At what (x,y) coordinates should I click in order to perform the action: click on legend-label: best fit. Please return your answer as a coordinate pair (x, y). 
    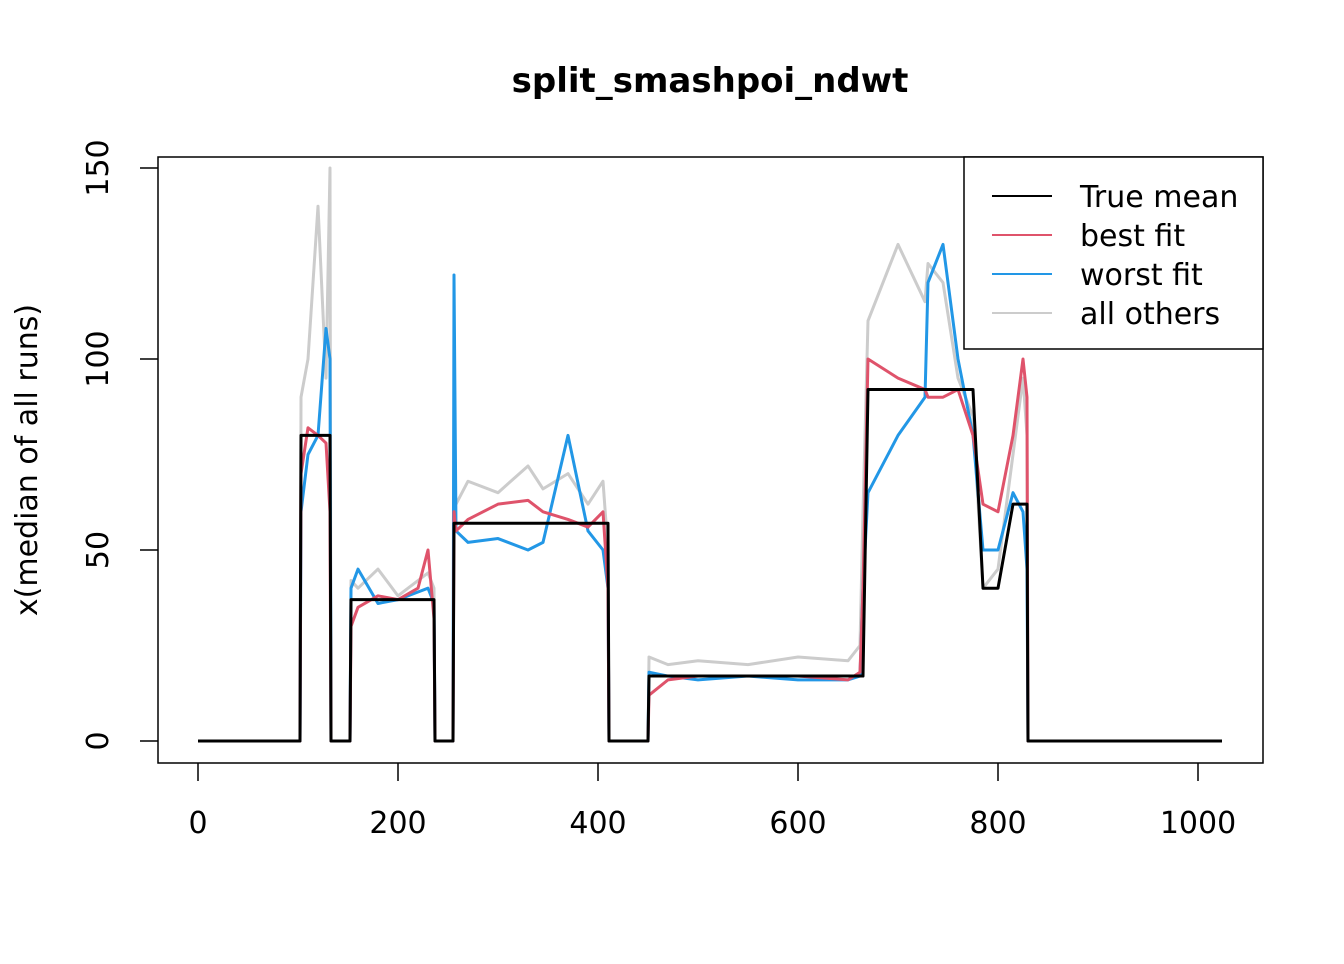
    Looking at the image, I should click on (1132, 236).